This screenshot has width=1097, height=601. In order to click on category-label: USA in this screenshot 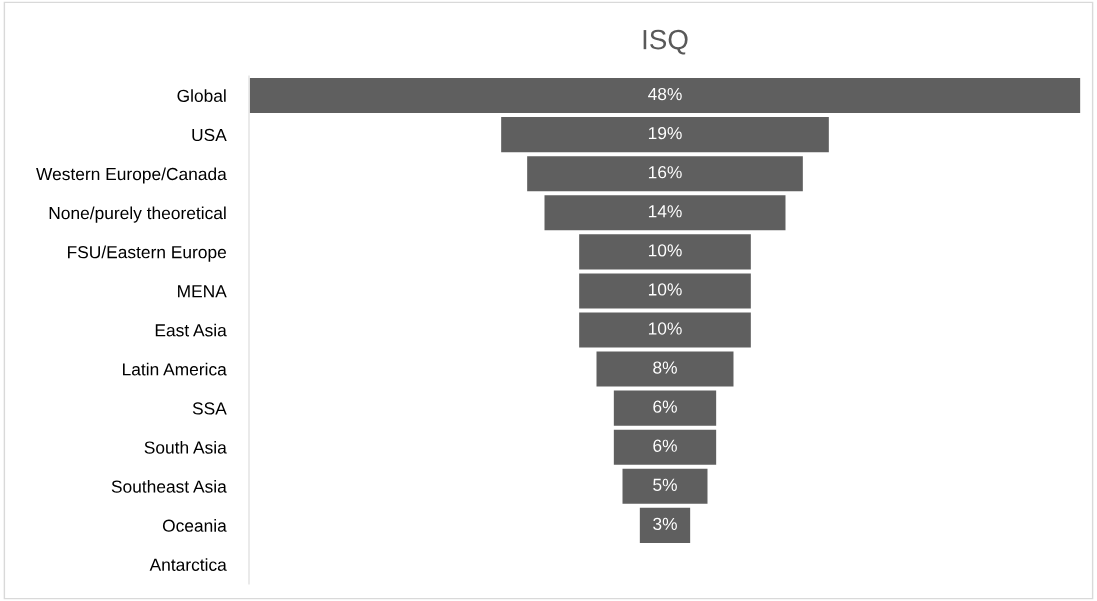, I will do `click(209, 135)`.